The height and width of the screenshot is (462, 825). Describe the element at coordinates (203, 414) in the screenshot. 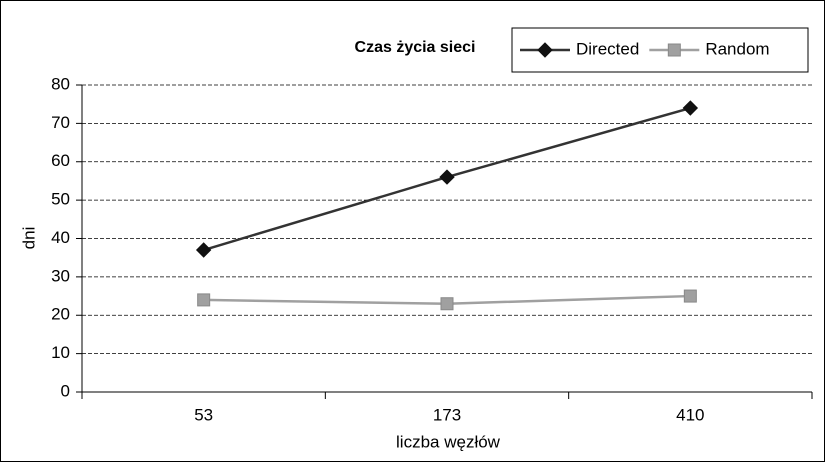

I see `x-tick-label: 53` at that location.